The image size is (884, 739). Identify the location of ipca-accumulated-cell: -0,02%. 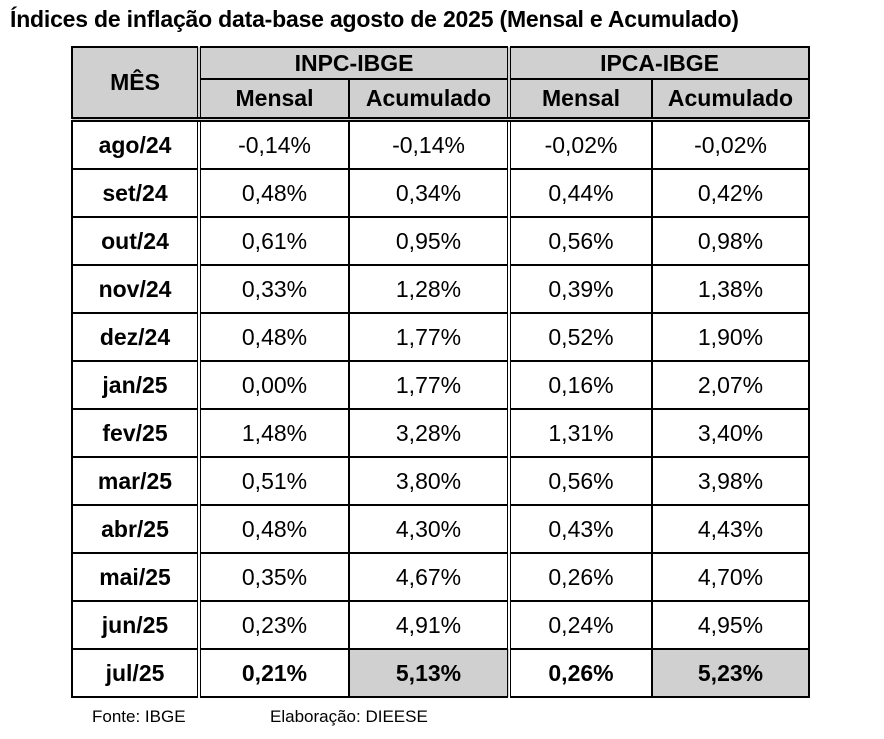
(730, 144).